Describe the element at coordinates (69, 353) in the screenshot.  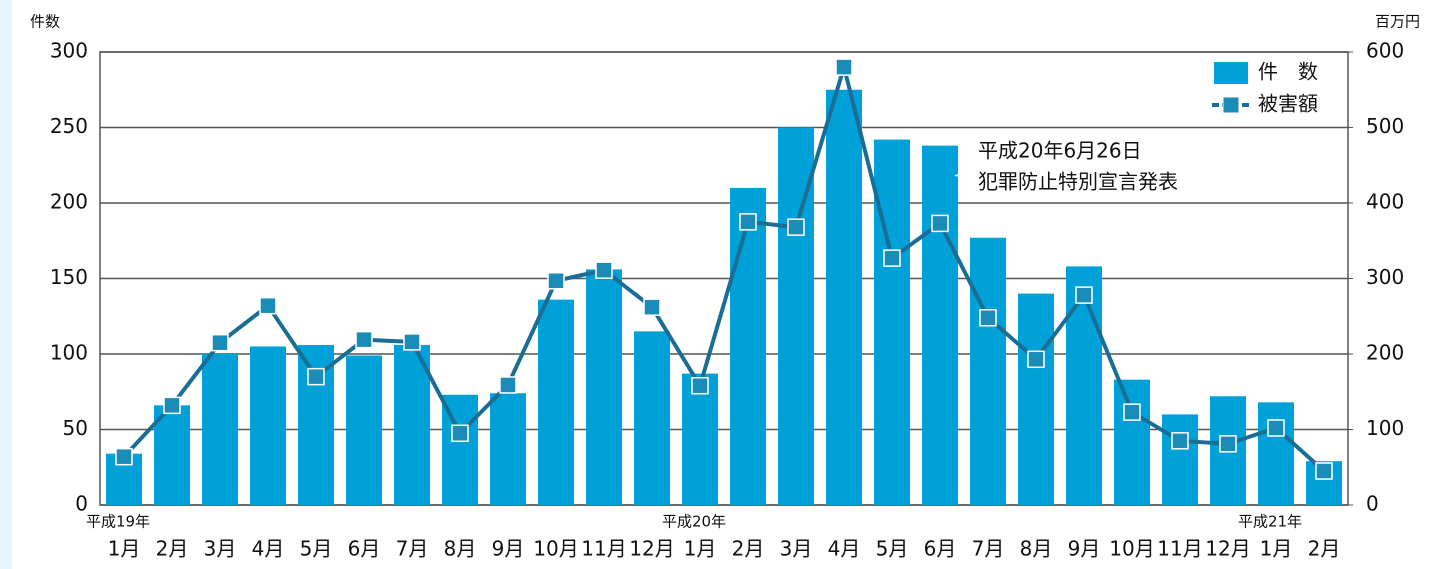
I see `y-tick-label: 100` at that location.